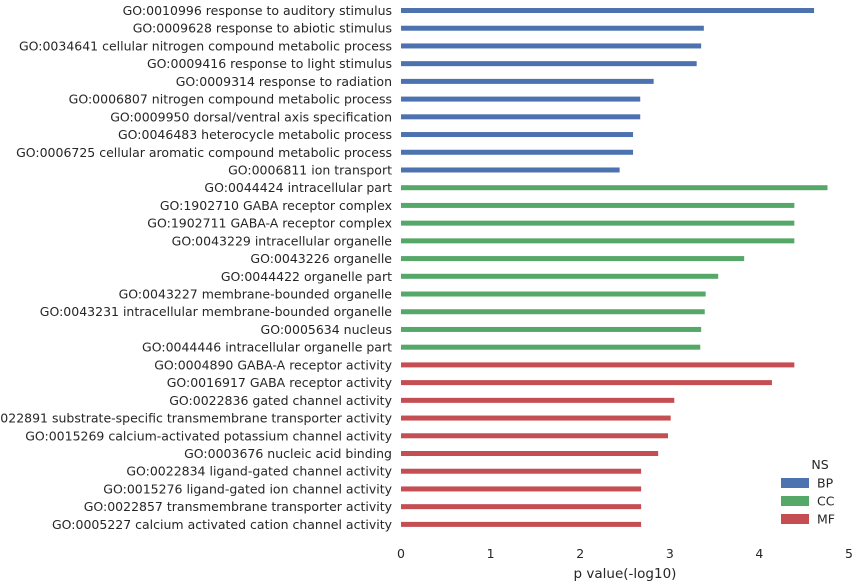  Describe the element at coordinates (298, 187) in the screenshot. I see `category-label: GO:0044424 intracellular part` at that location.